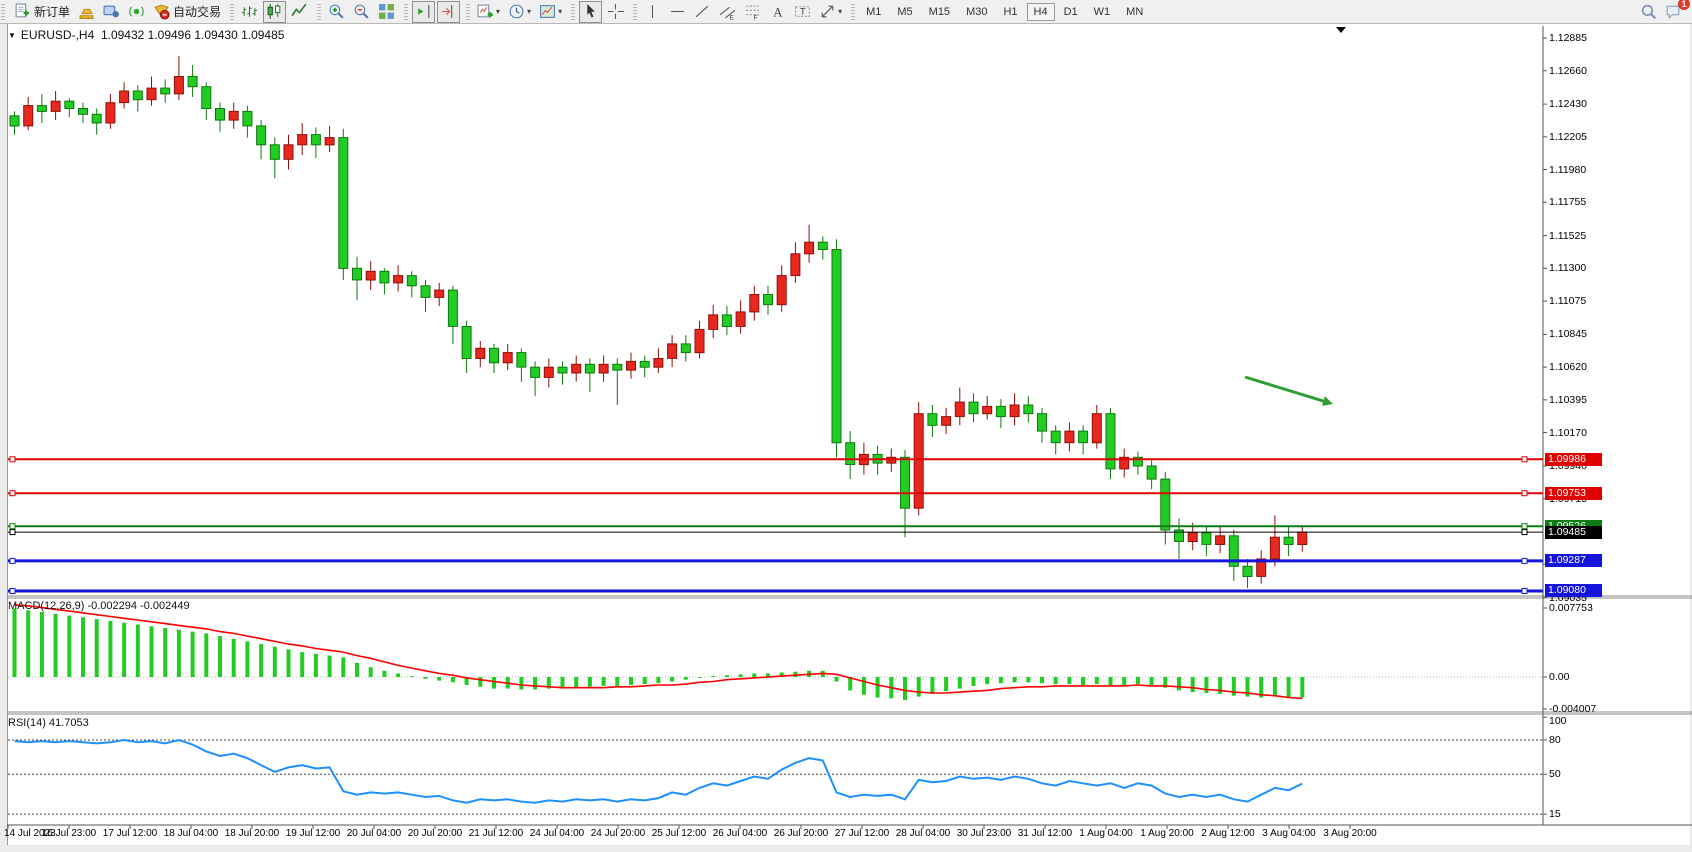  I want to click on line-chart-icon, so click(299, 11).